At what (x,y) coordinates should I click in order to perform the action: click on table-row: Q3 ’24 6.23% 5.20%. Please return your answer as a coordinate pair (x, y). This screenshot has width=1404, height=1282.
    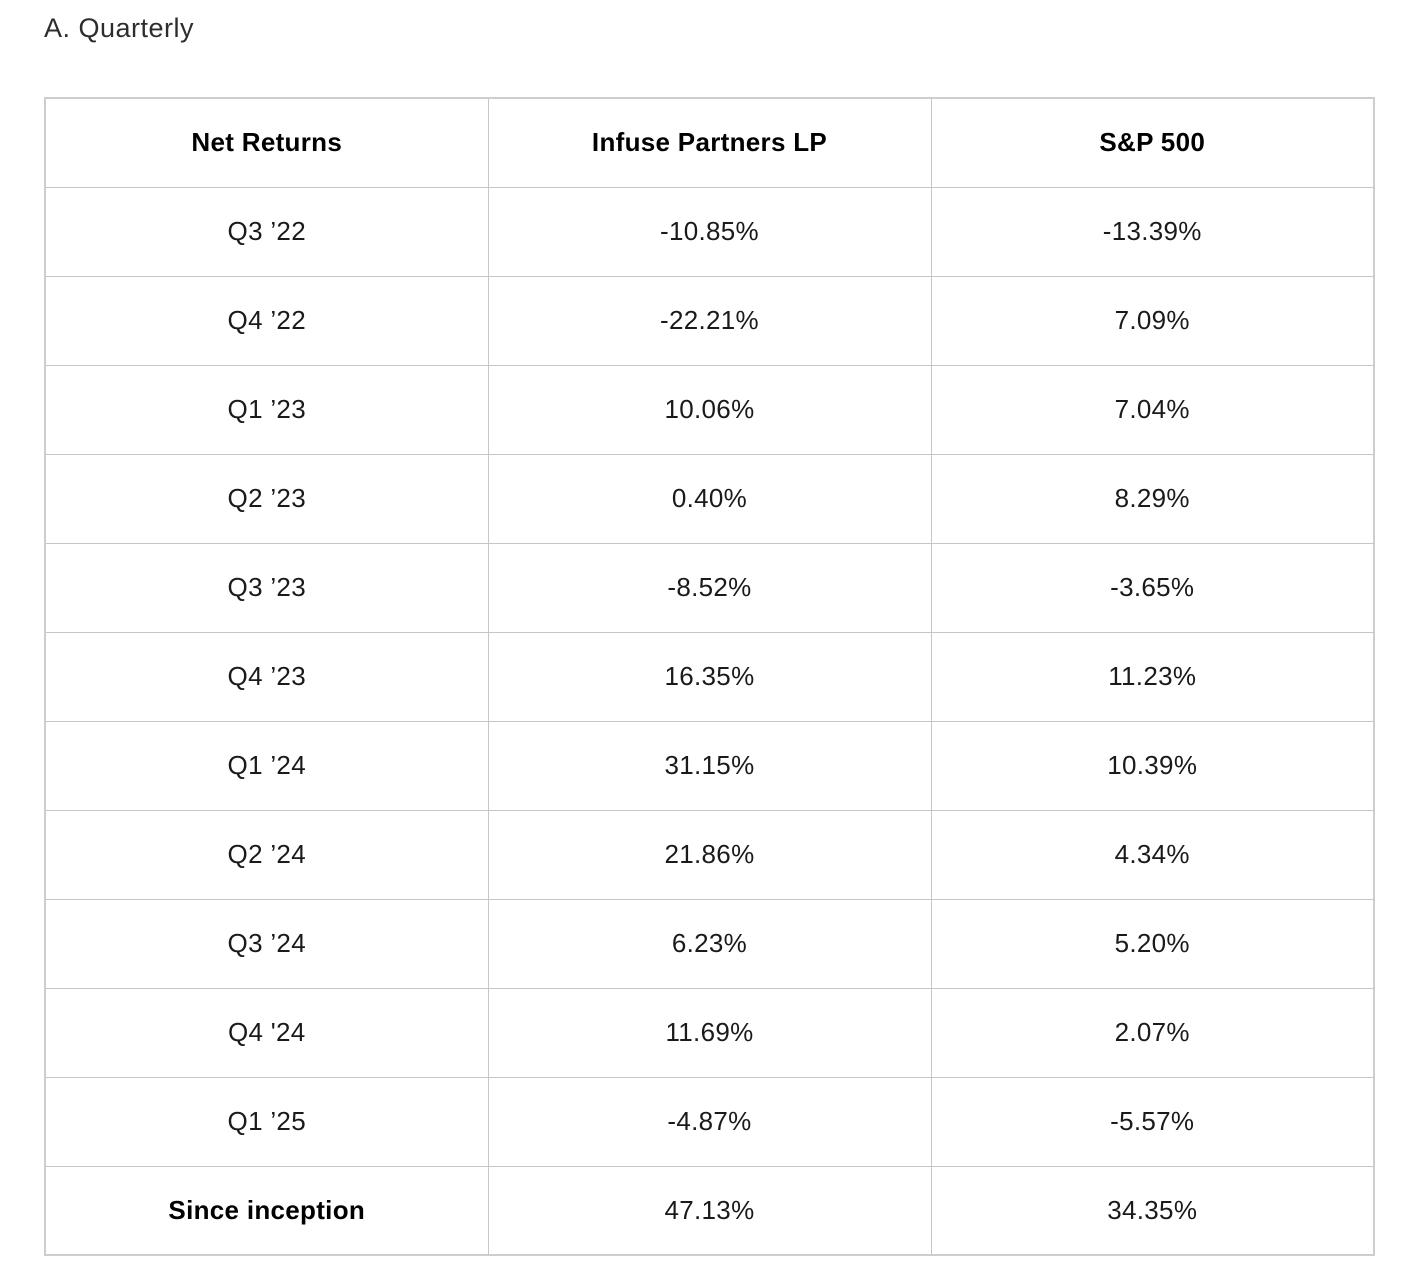
    Looking at the image, I should click on (709, 943).